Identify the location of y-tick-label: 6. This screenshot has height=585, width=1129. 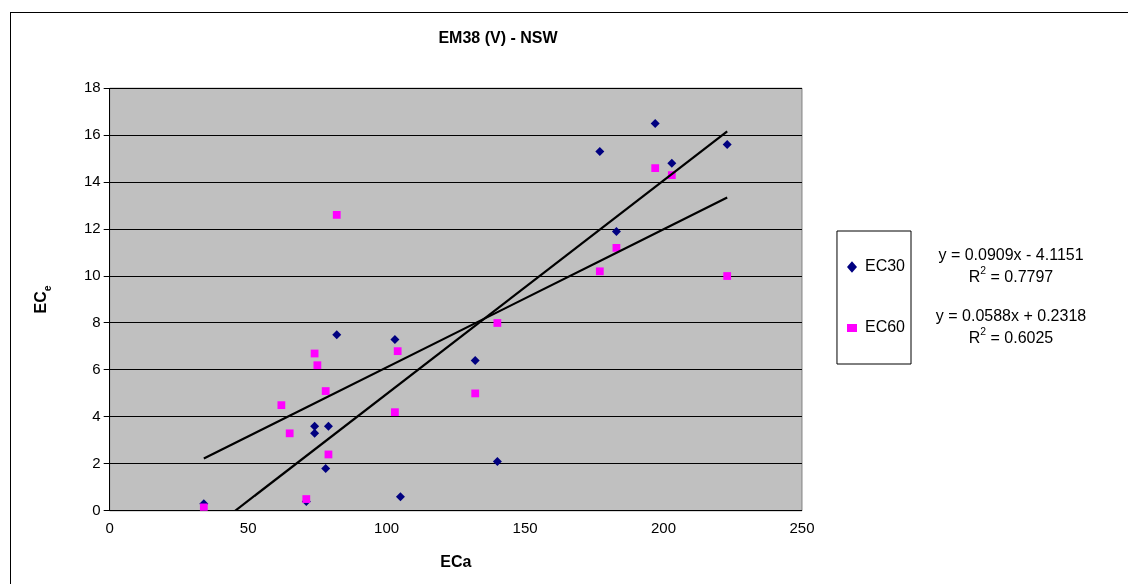
(96, 369).